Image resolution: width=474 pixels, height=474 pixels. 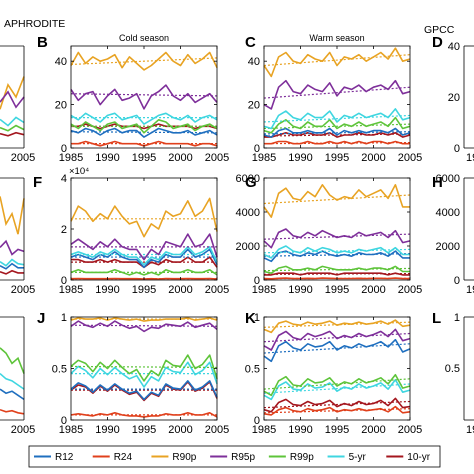 I want to click on legend: R12 R24 R90p R95p R99p 5-yr 10-yr, so click(x=234, y=456).